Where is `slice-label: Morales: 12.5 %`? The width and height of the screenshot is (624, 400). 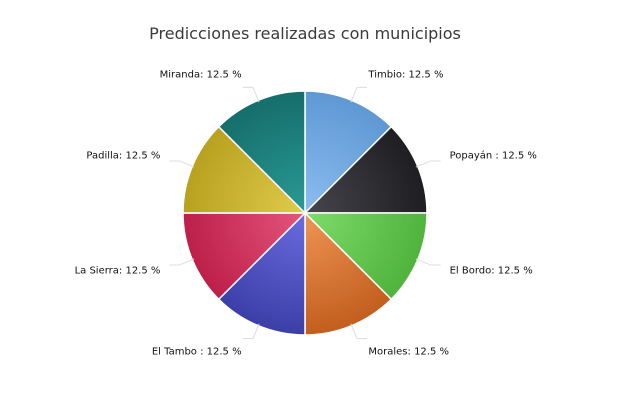
slice-label: Morales: 12.5 % is located at coordinates (408, 352).